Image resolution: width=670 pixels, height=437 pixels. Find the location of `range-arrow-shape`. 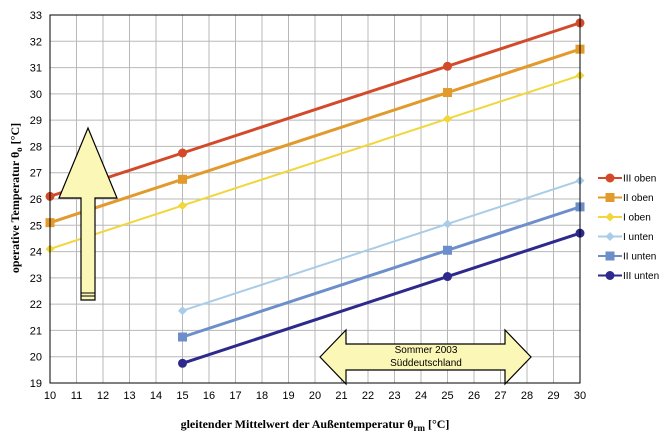

range-arrow-shape is located at coordinates (425, 357).